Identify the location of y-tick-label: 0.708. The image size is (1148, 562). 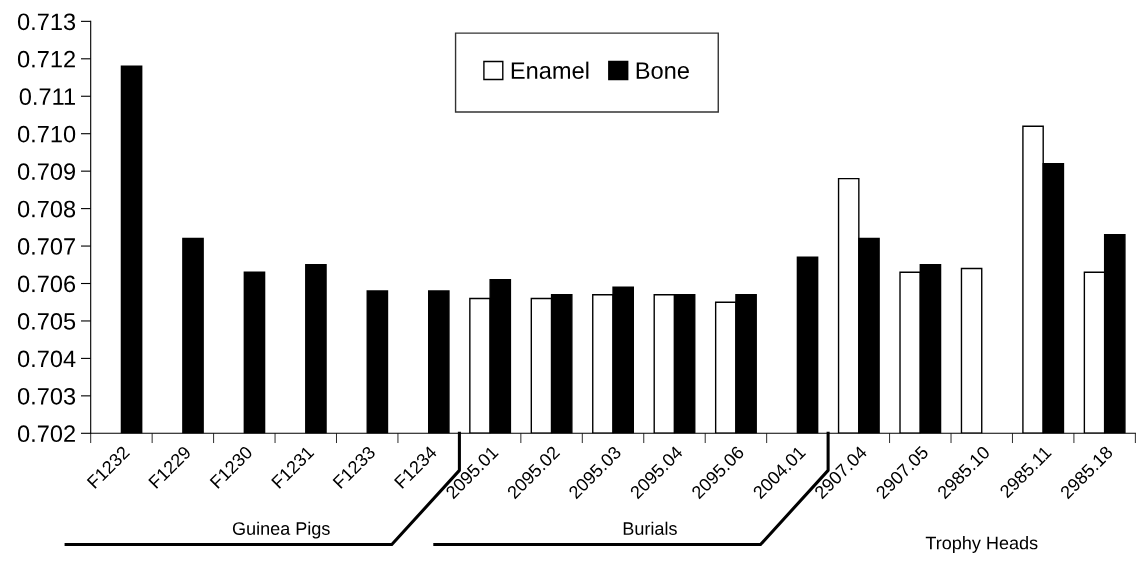
(46, 209).